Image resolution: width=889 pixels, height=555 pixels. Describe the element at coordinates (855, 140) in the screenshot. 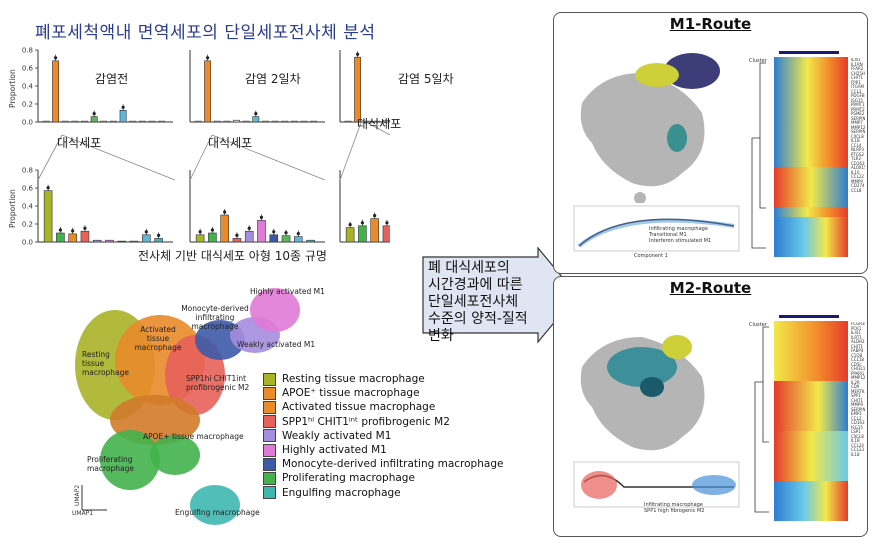

I see `gene-label: IL1B` at that location.